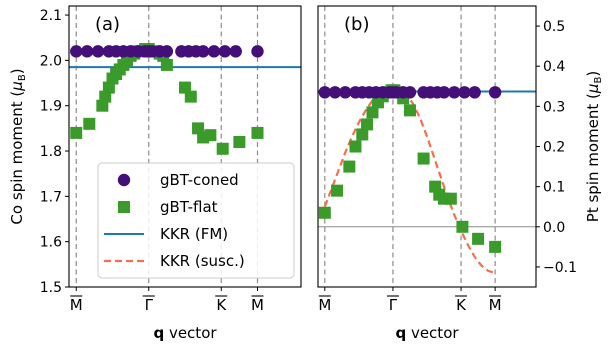 The height and width of the screenshot is (348, 610). Describe the element at coordinates (124, 180) in the screenshot. I see `legend-marker-gbt-coned` at that location.